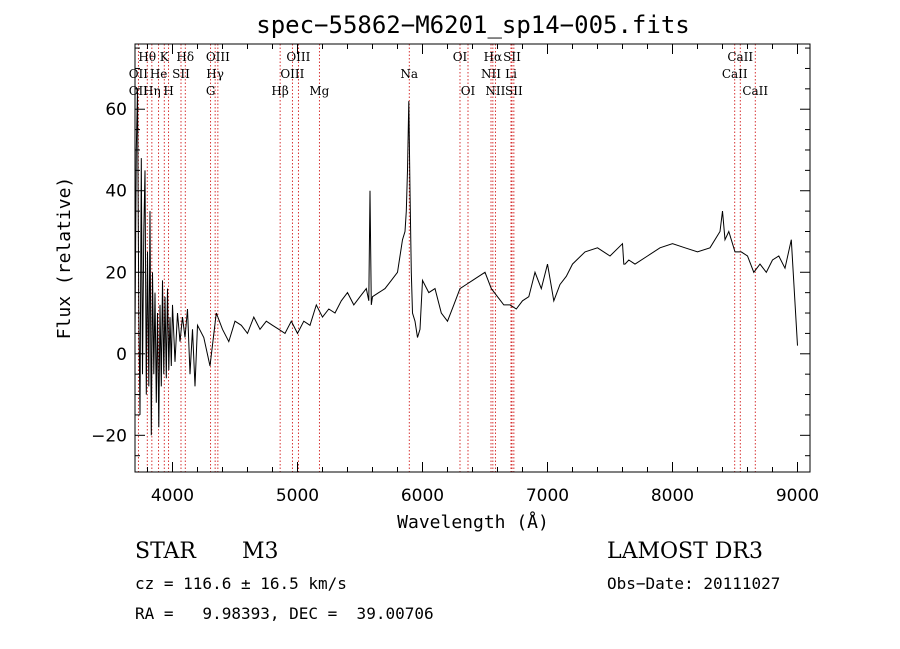 This screenshot has width=900, height=649. Describe the element at coordinates (211, 91) in the screenshot. I see `marker-label: G` at that location.